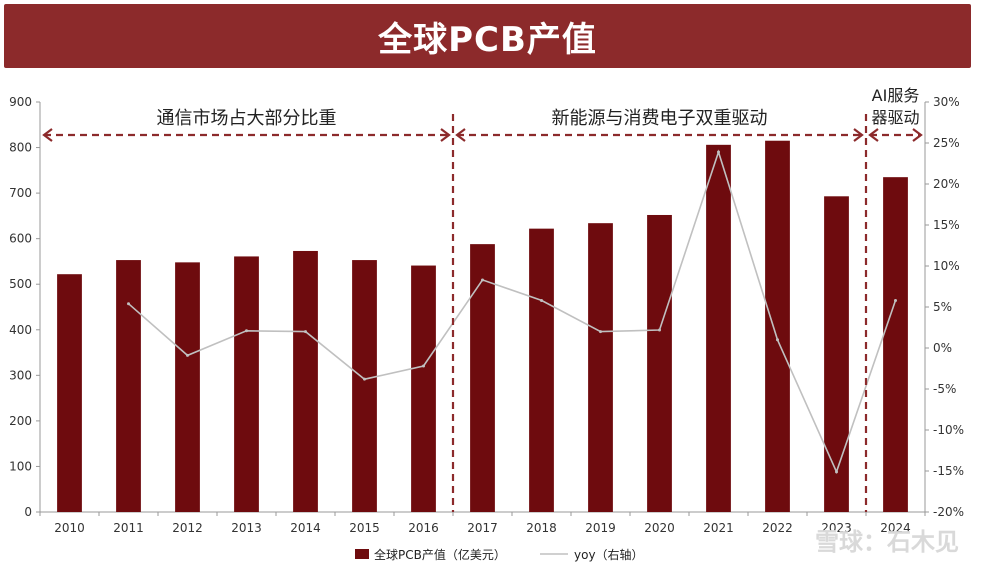  I want to click on left-tick-label: 600, so click(20, 239).